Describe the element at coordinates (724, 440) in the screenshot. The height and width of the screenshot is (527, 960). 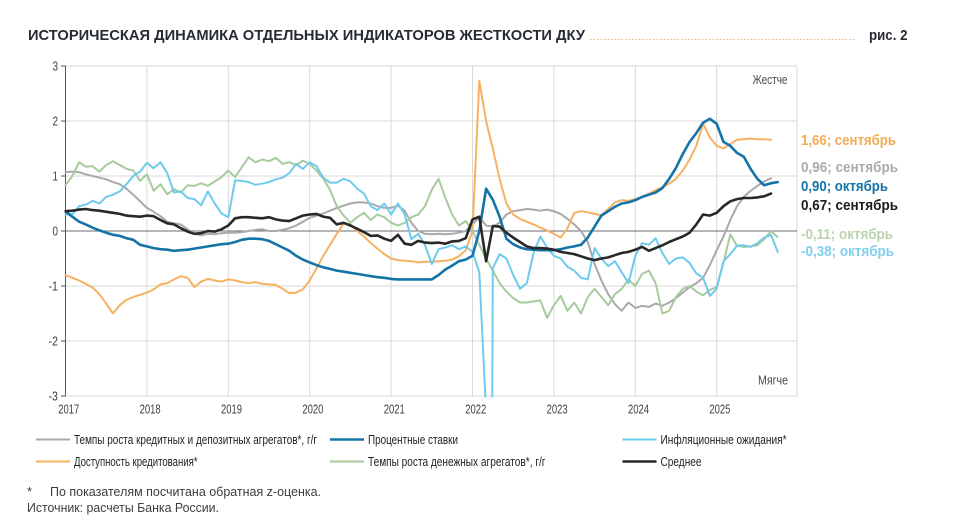
I see `svg-text: Инфляционные ожидания*` at that location.